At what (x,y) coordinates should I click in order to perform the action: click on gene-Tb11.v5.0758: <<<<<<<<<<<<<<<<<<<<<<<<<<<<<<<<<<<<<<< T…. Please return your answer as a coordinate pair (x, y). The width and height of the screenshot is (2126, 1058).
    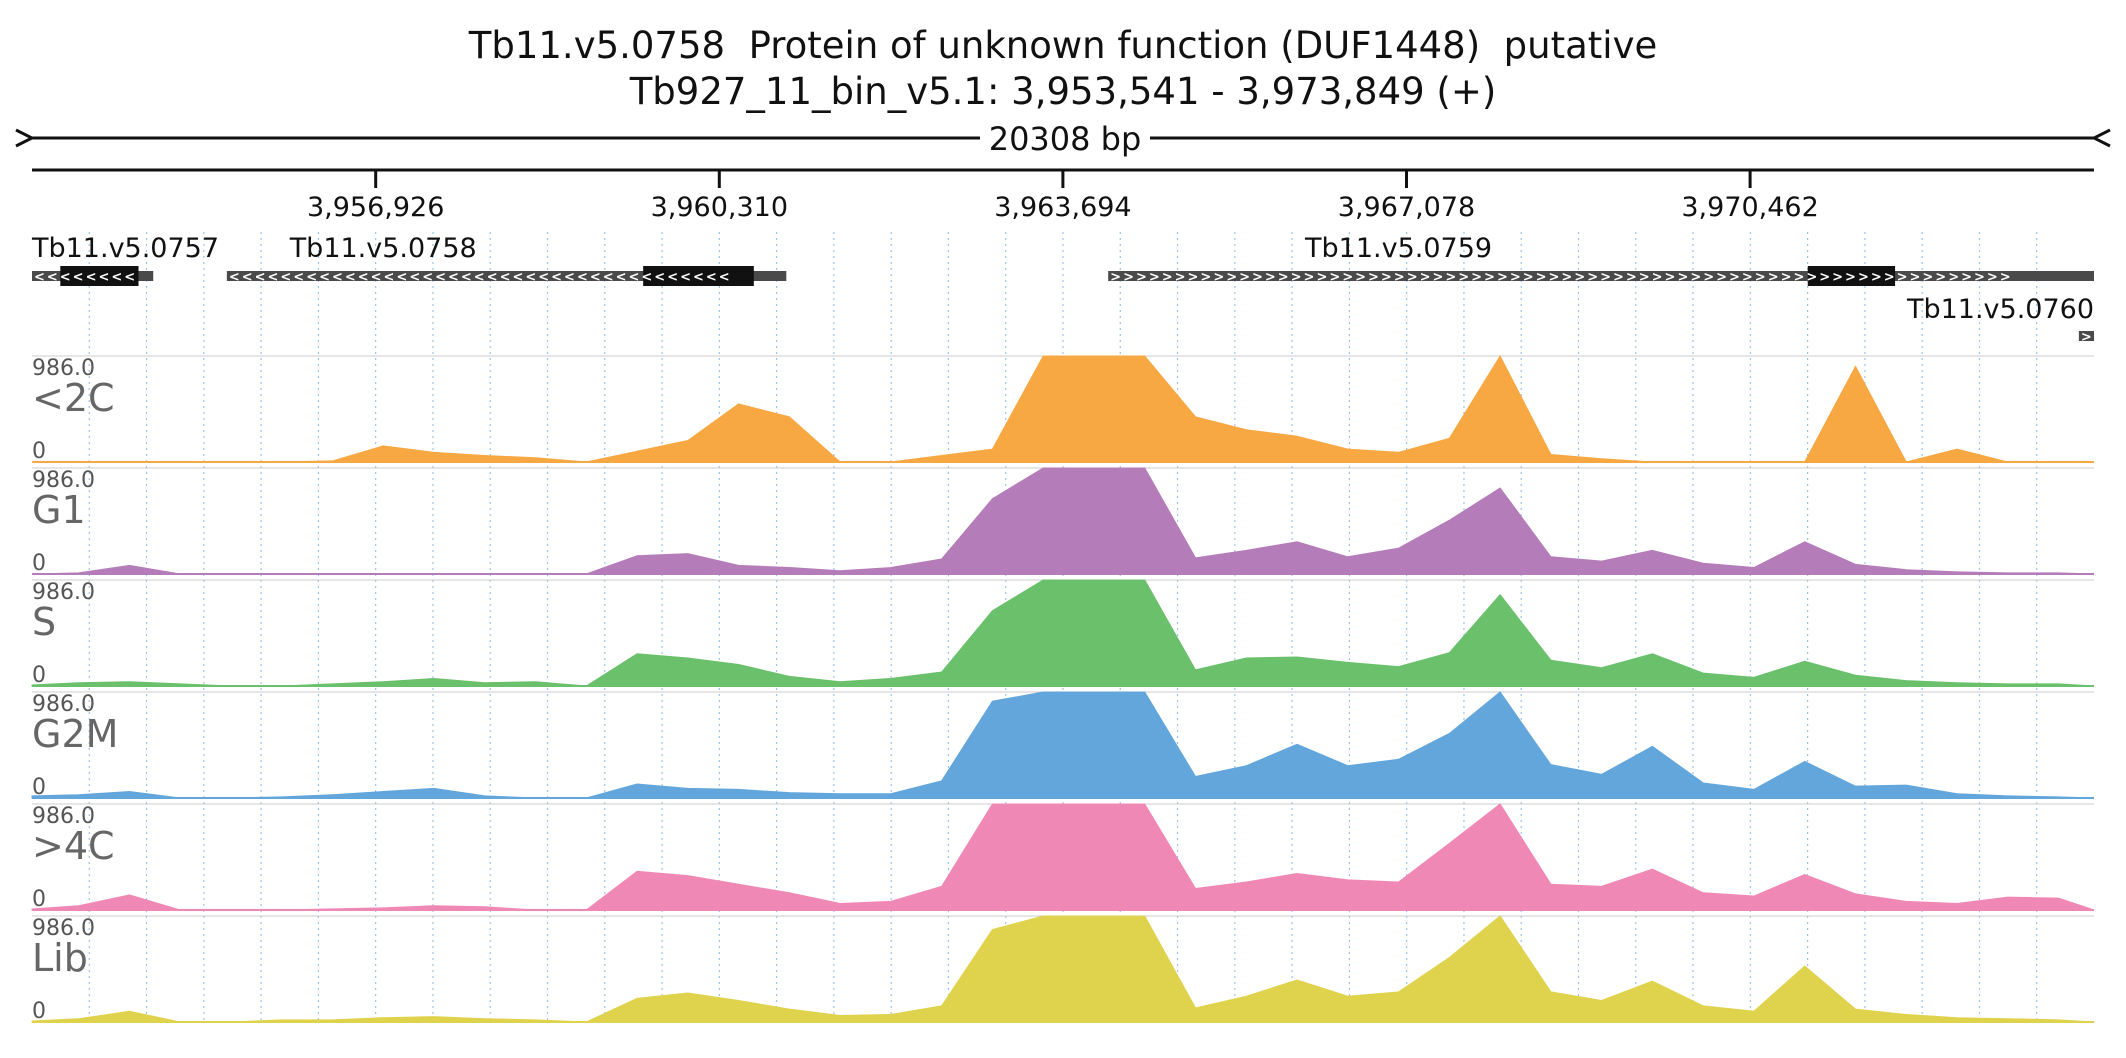
    Looking at the image, I should click on (506, 259).